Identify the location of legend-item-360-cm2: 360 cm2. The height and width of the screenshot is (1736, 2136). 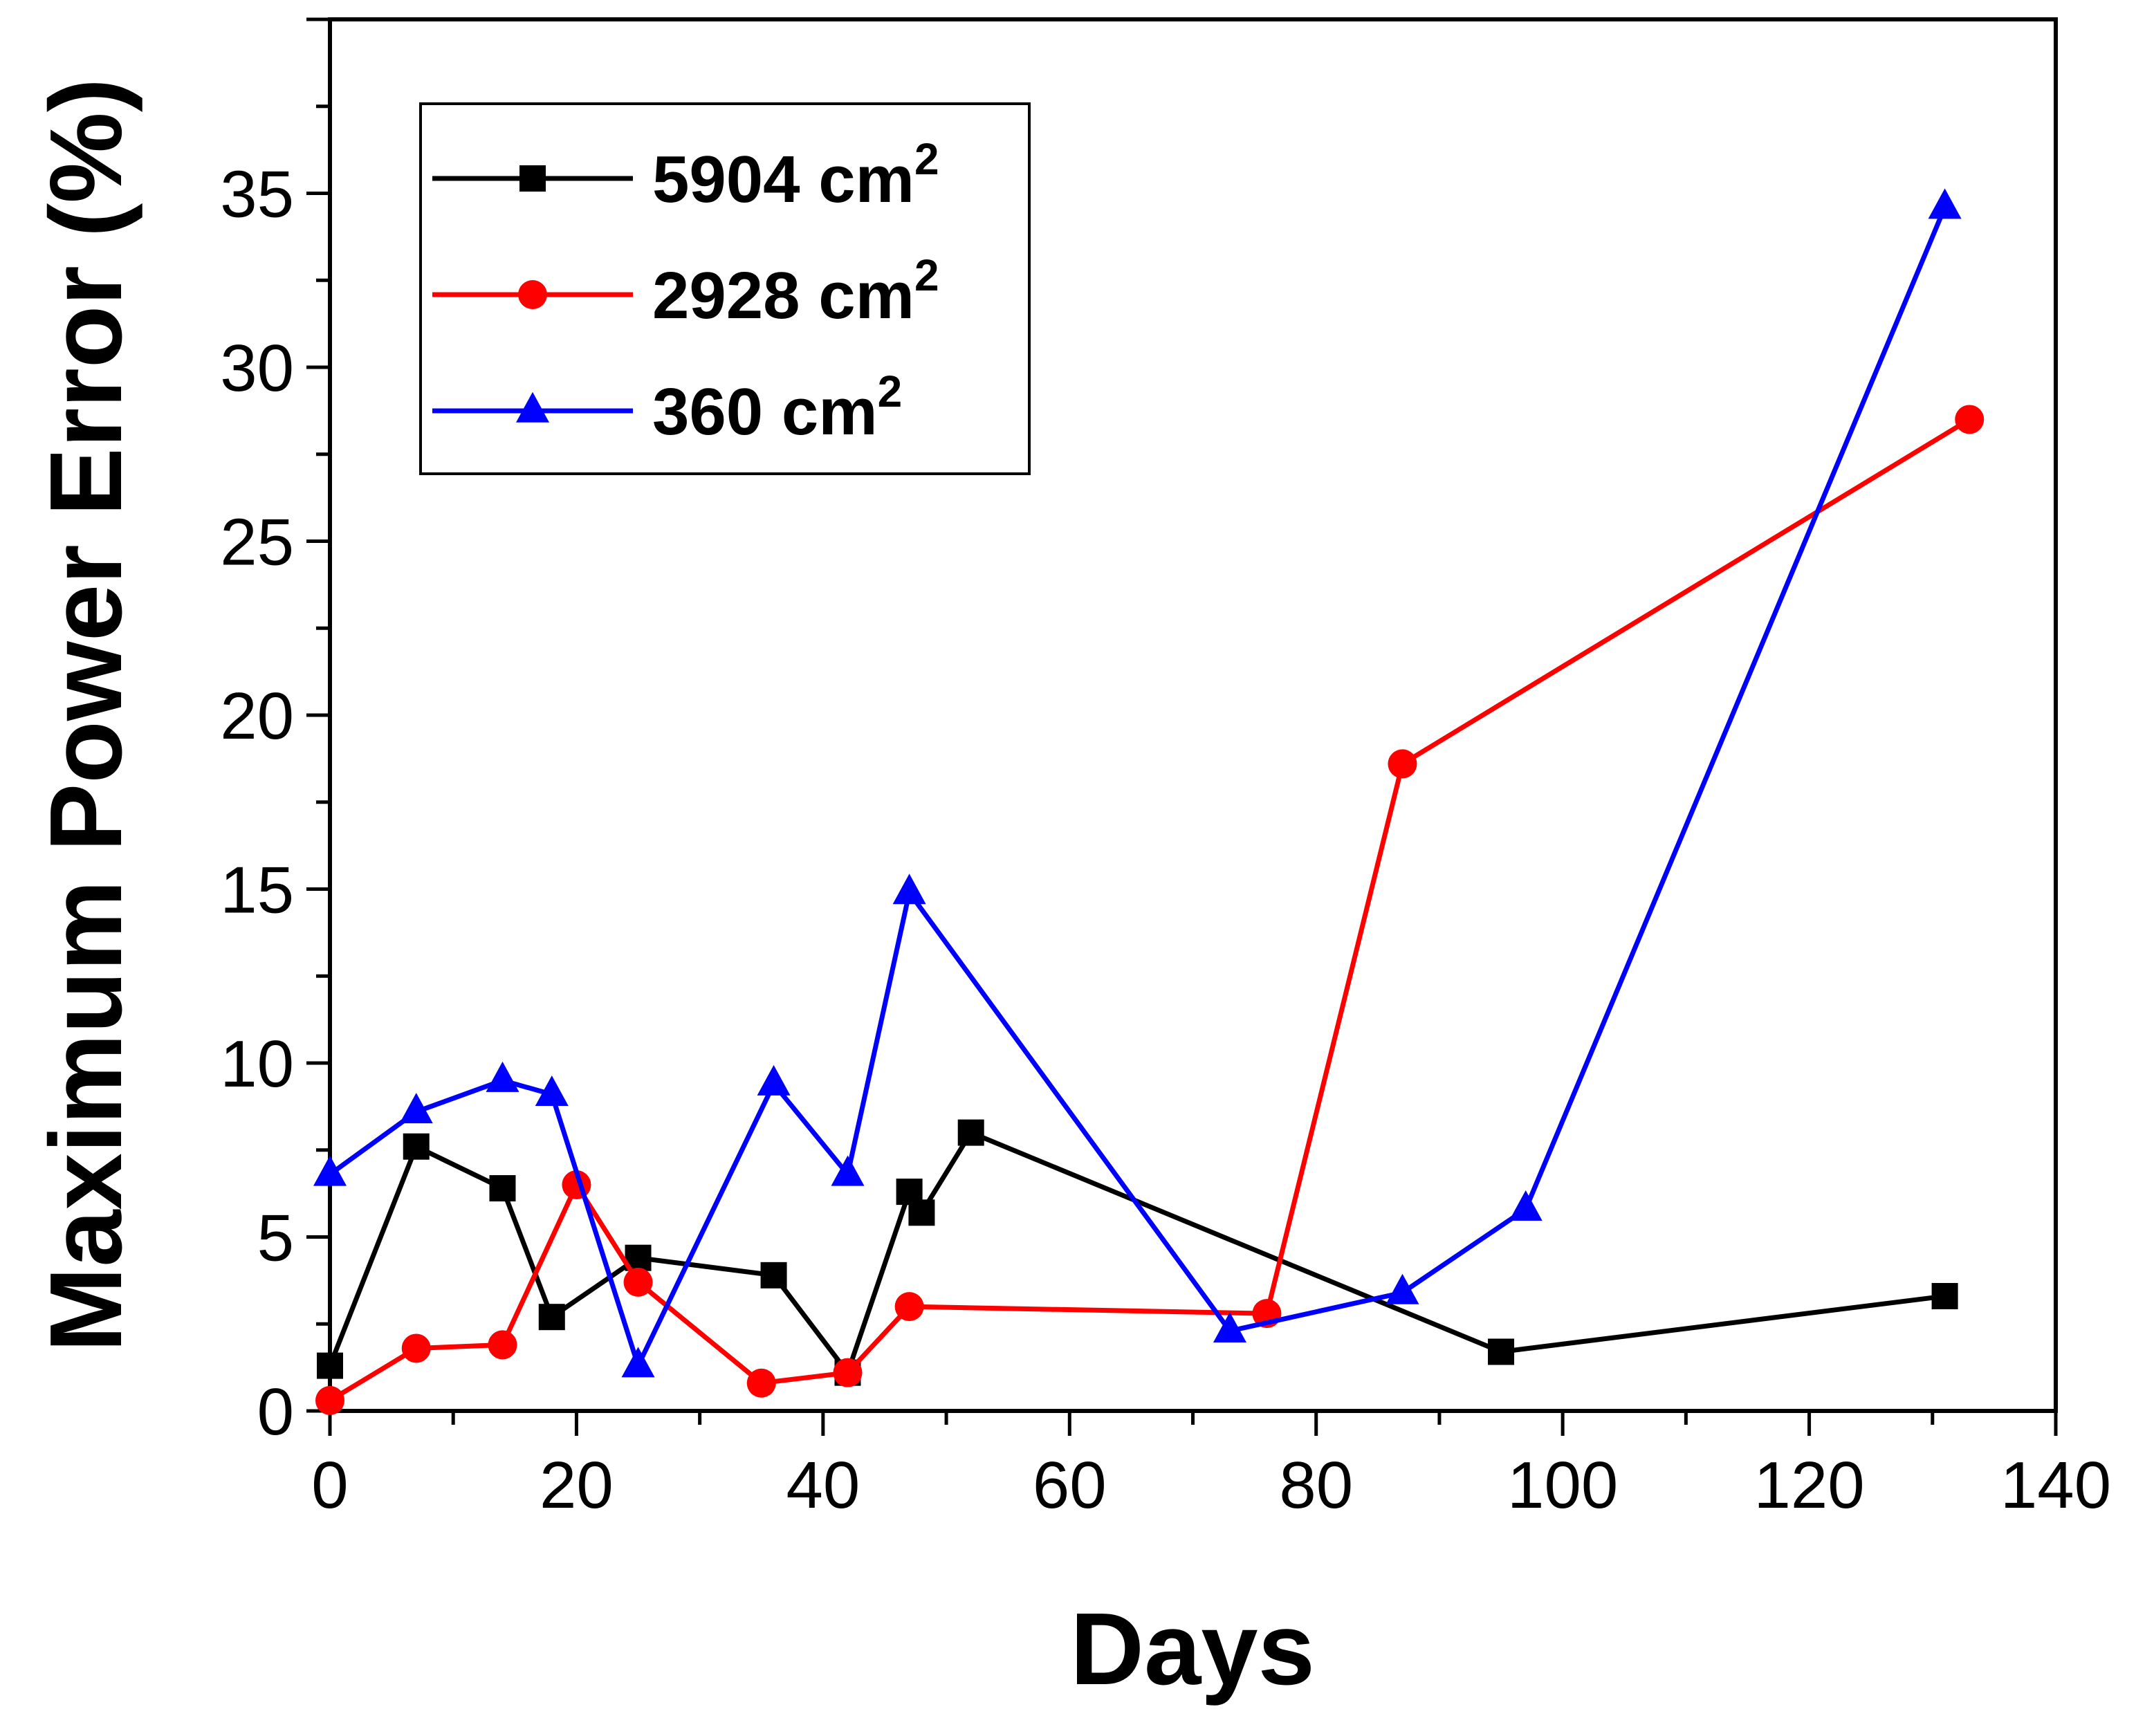
(667, 408).